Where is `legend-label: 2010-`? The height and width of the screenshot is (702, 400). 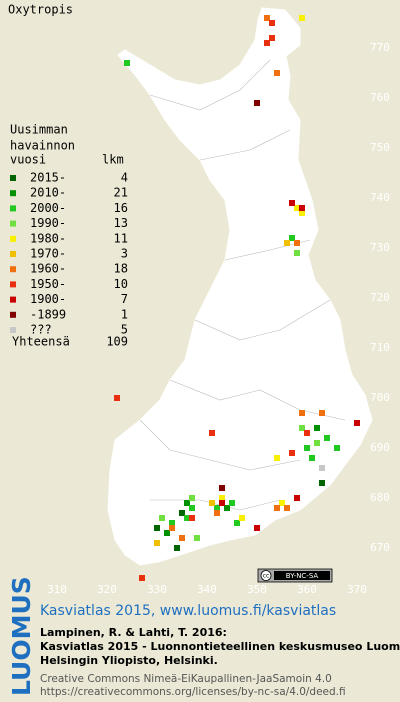 legend-label: 2010- is located at coordinates (48, 193).